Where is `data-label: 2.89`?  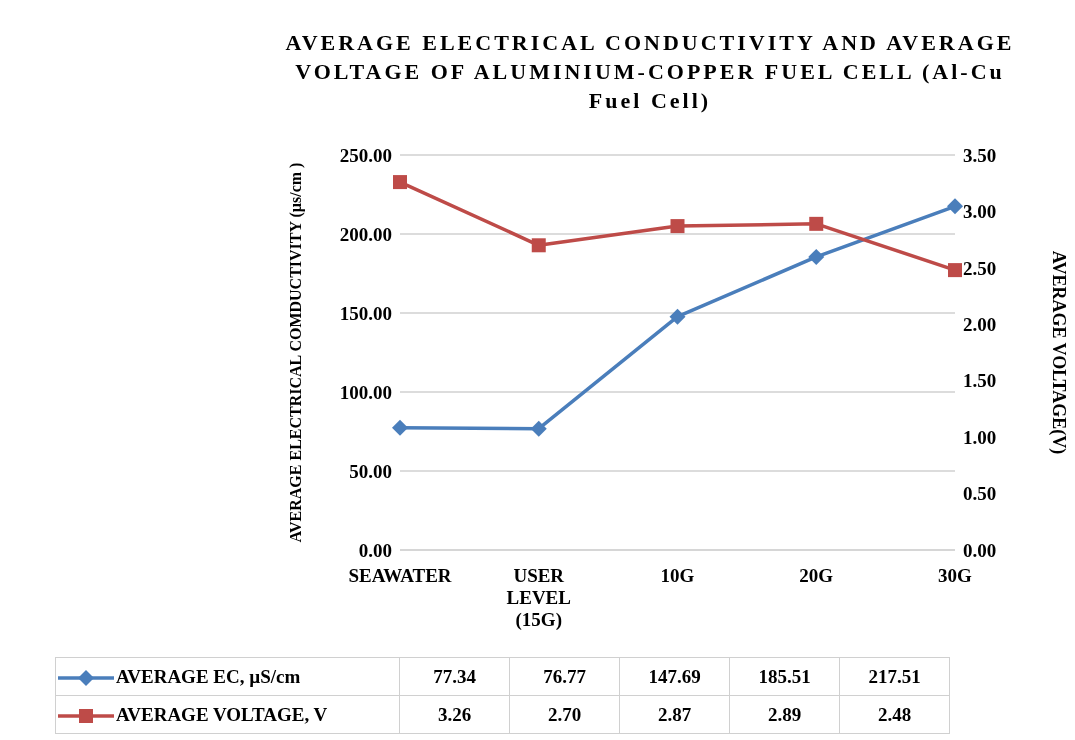 data-label: 2.89 is located at coordinates (784, 714).